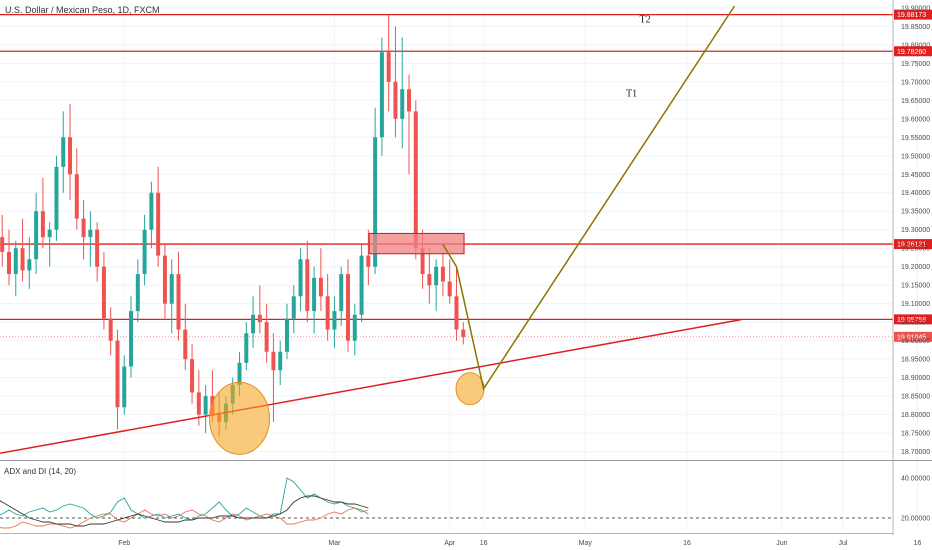 The image size is (932, 550). What do you see at coordinates (915, 27) in the screenshot?
I see `price-tick-label: 19.85000` at bounding box center [915, 27].